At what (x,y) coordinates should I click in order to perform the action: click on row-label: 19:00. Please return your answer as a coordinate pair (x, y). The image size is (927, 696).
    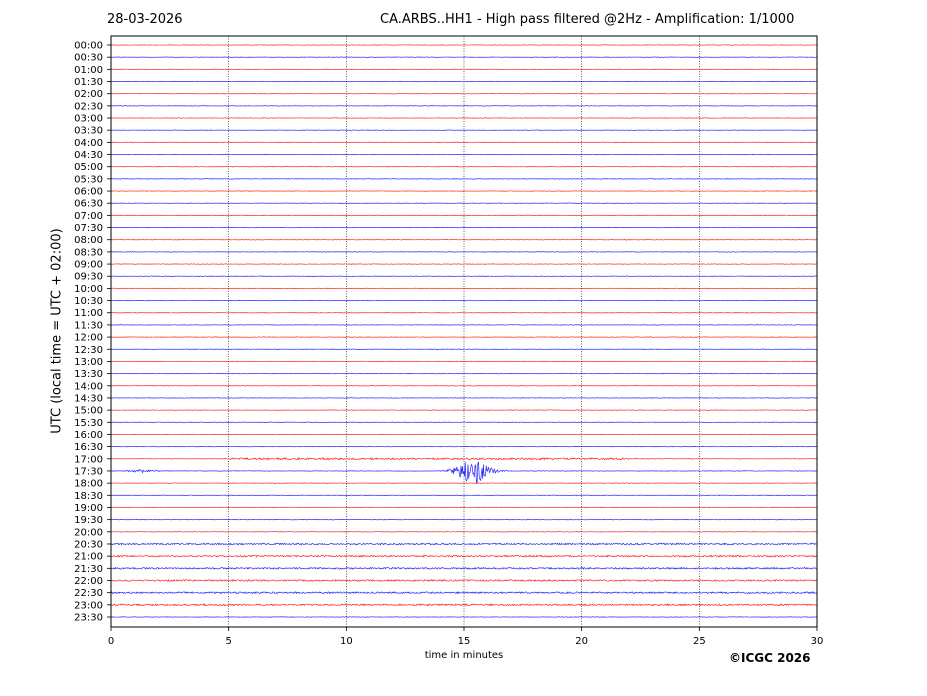
    Looking at the image, I should click on (88, 508).